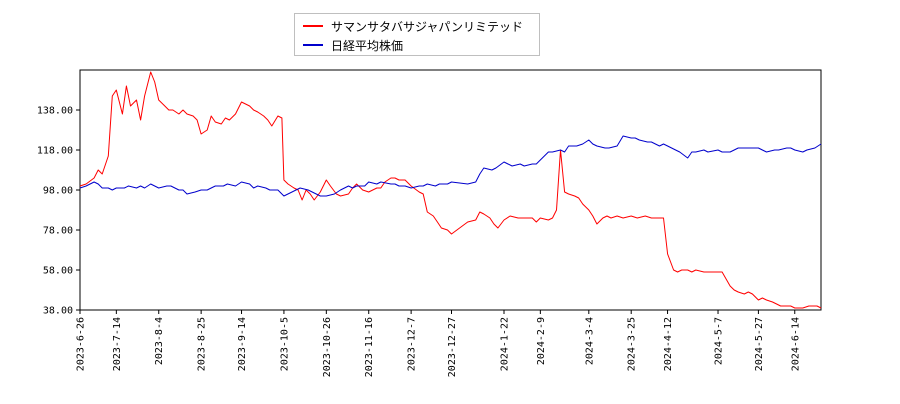 Image resolution: width=900 pixels, height=404 pixels. Describe the element at coordinates (55, 111) in the screenshot. I see `y-tick-label-5: 138.00` at that location.